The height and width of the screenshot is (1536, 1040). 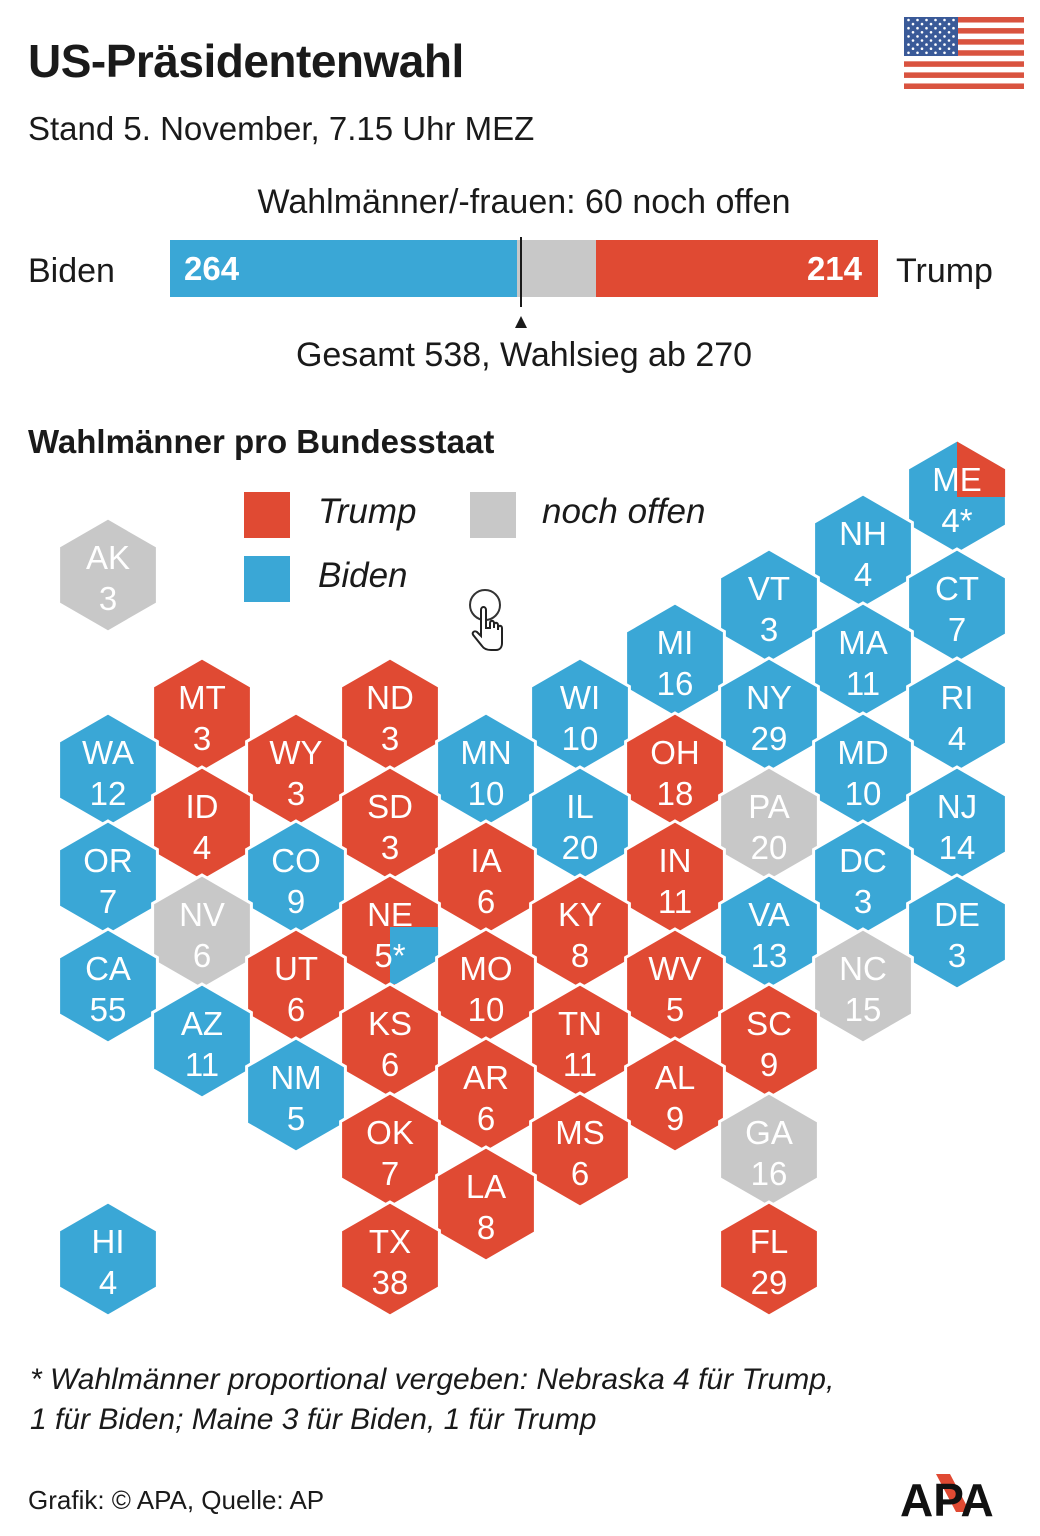 What do you see at coordinates (108, 770) in the screenshot?
I see `state-hex-wa: WA 12` at bounding box center [108, 770].